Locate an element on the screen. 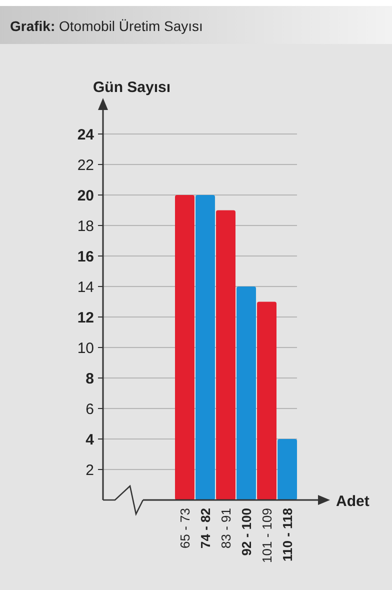 The image size is (392, 590). y-tick-label: 10 is located at coordinates (85, 348).